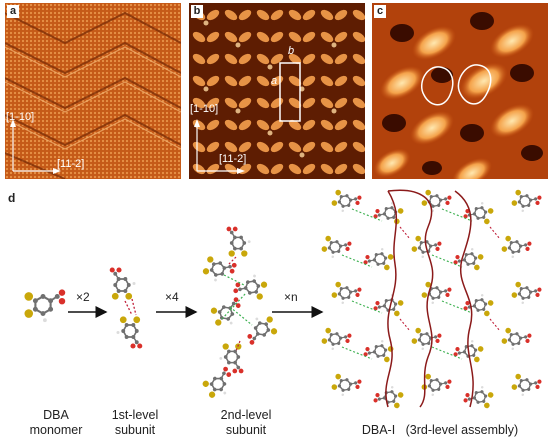 The width and height of the screenshot is (550, 445). Describe the element at coordinates (456, 85) in the screenshot. I see `molecule-outlines` at that location.